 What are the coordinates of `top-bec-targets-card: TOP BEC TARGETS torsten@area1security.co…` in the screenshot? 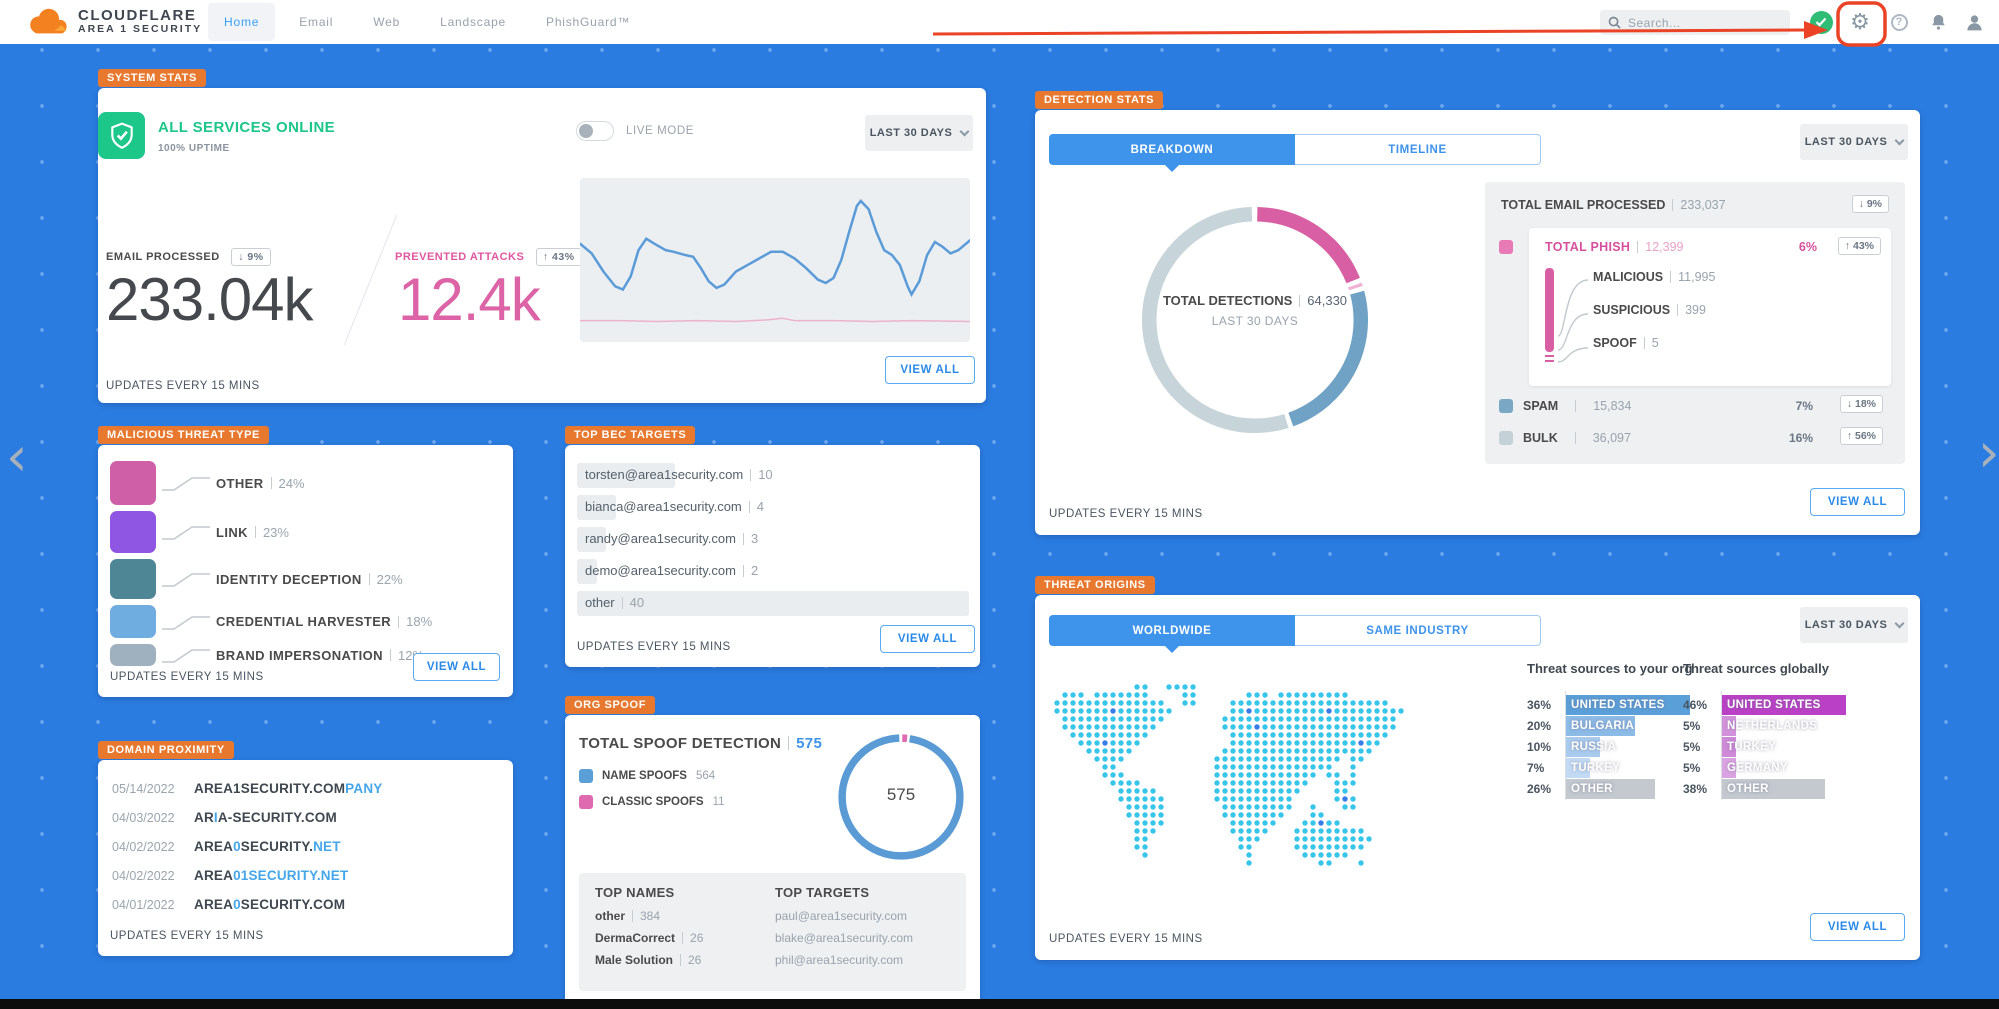 It's located at (772, 546).